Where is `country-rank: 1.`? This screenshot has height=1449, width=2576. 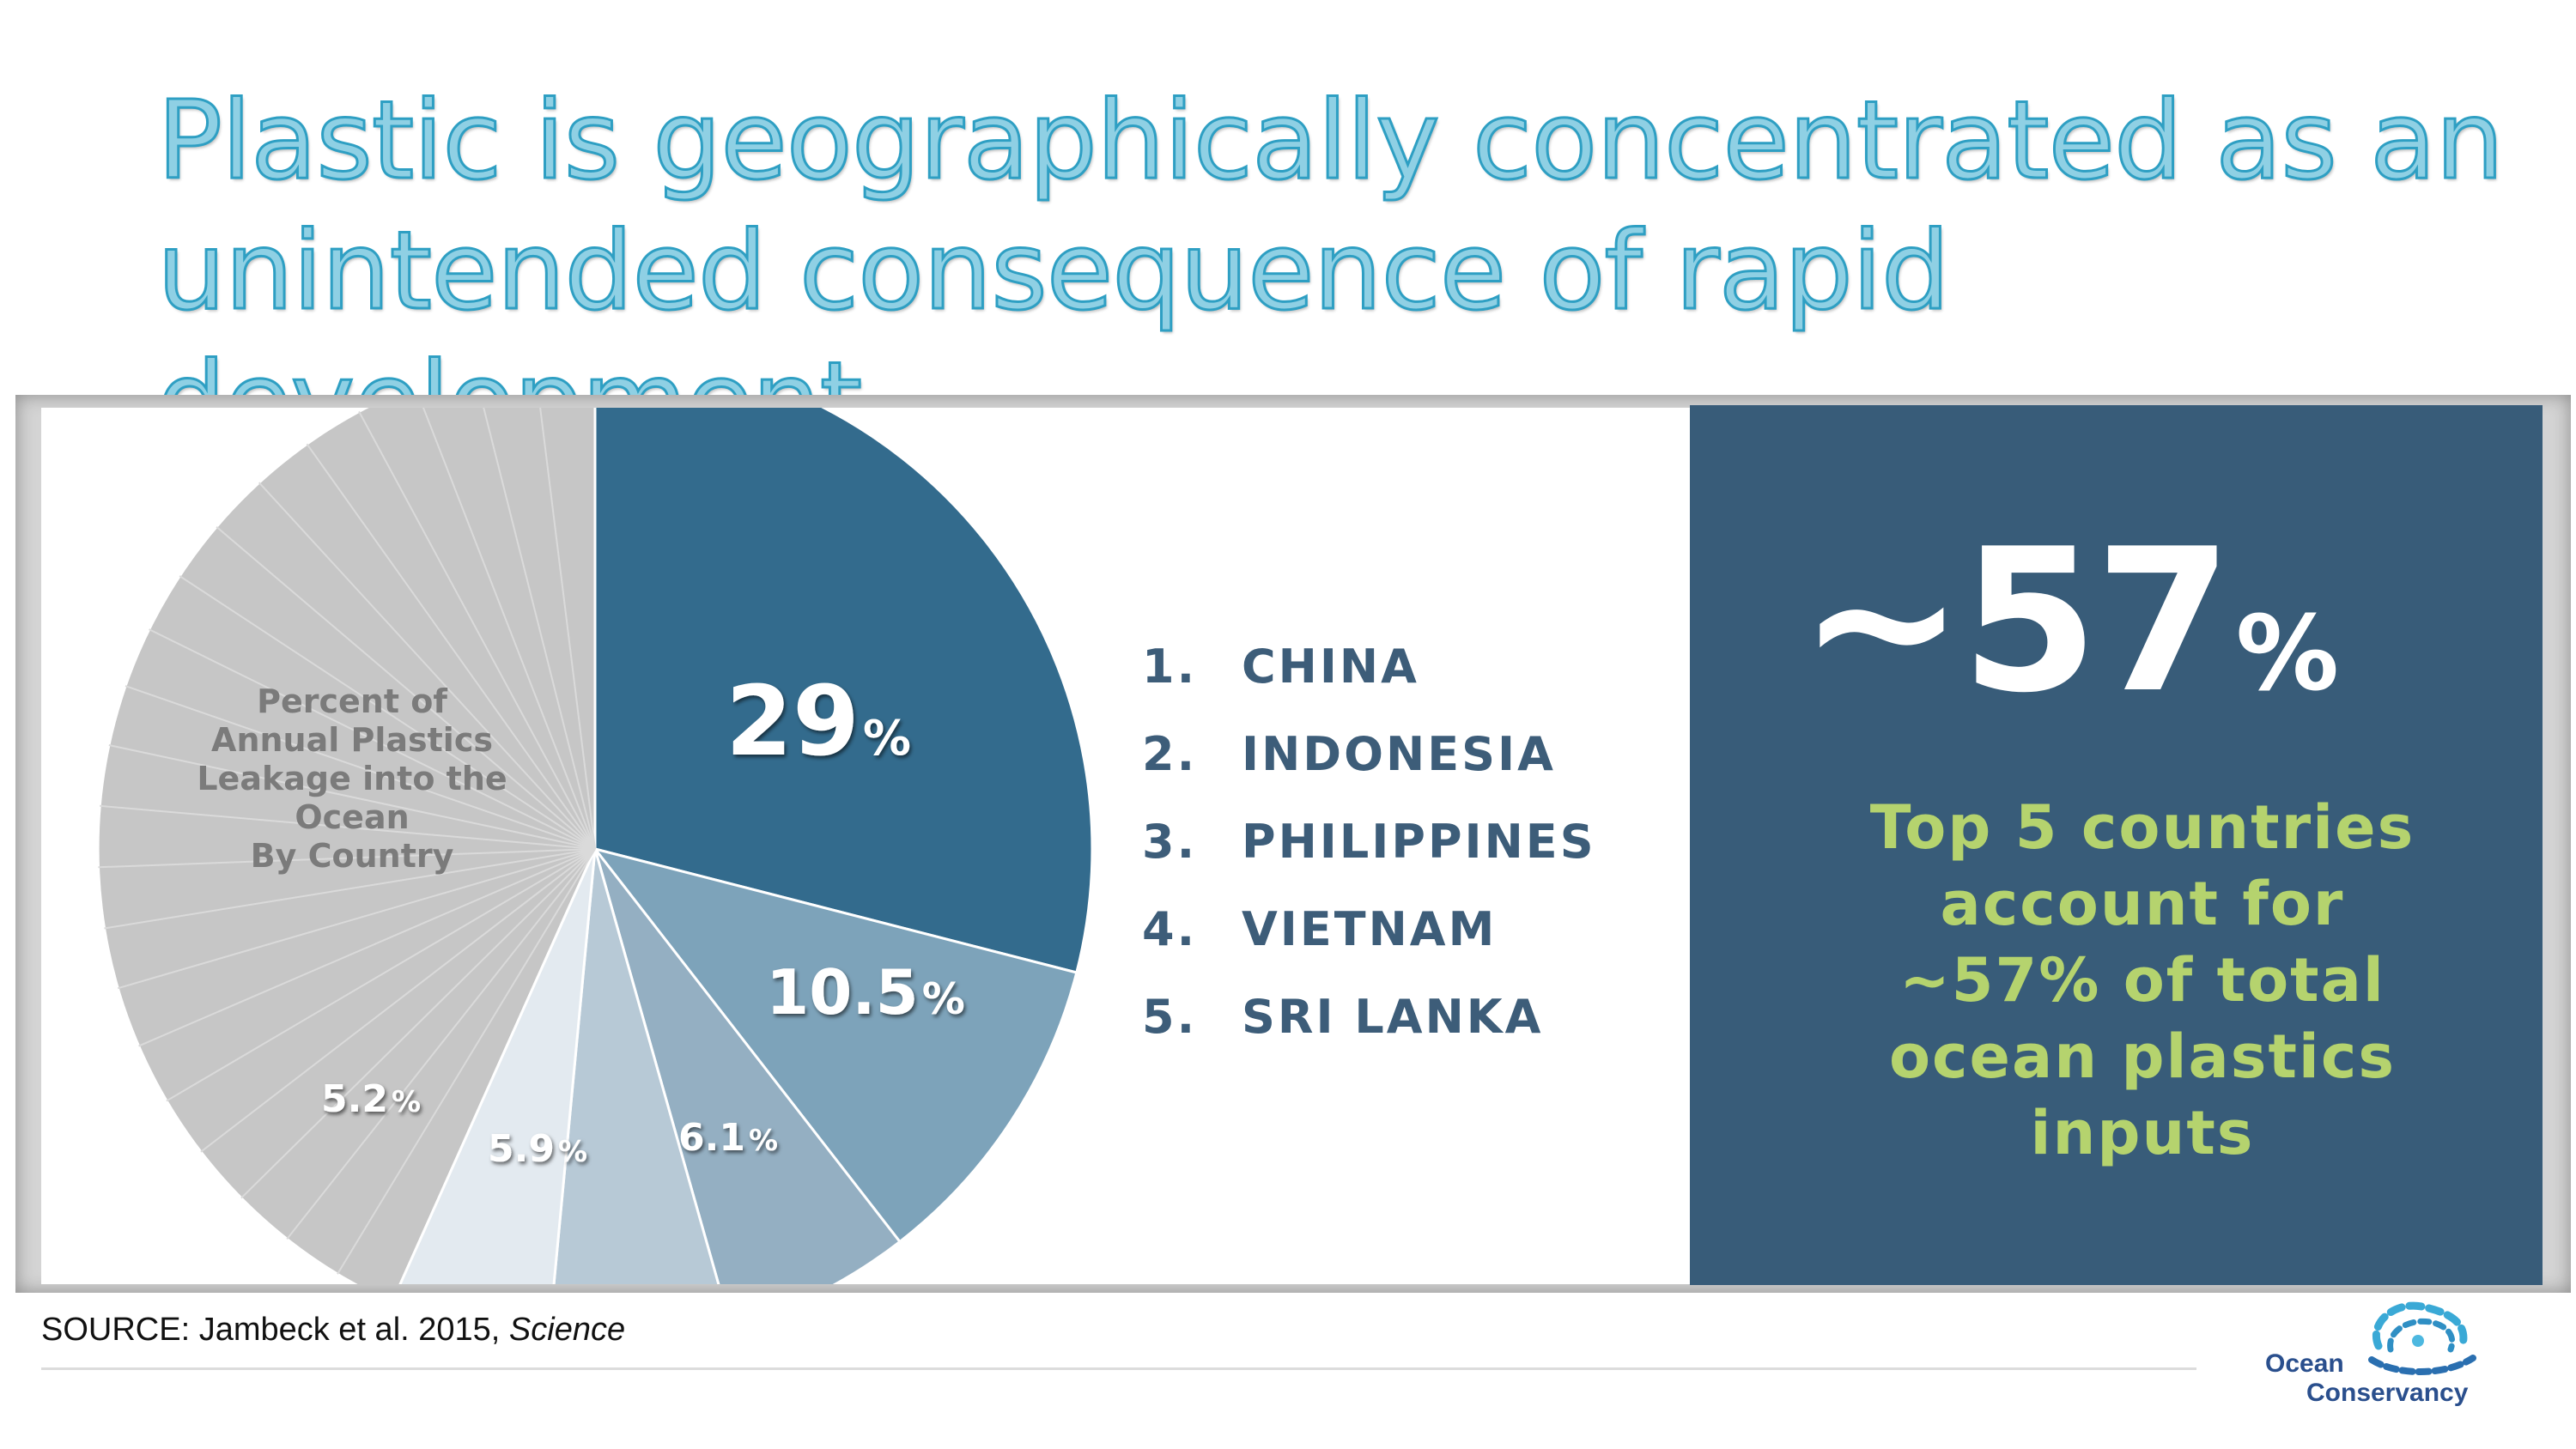 country-rank: 1. is located at coordinates (1170, 667).